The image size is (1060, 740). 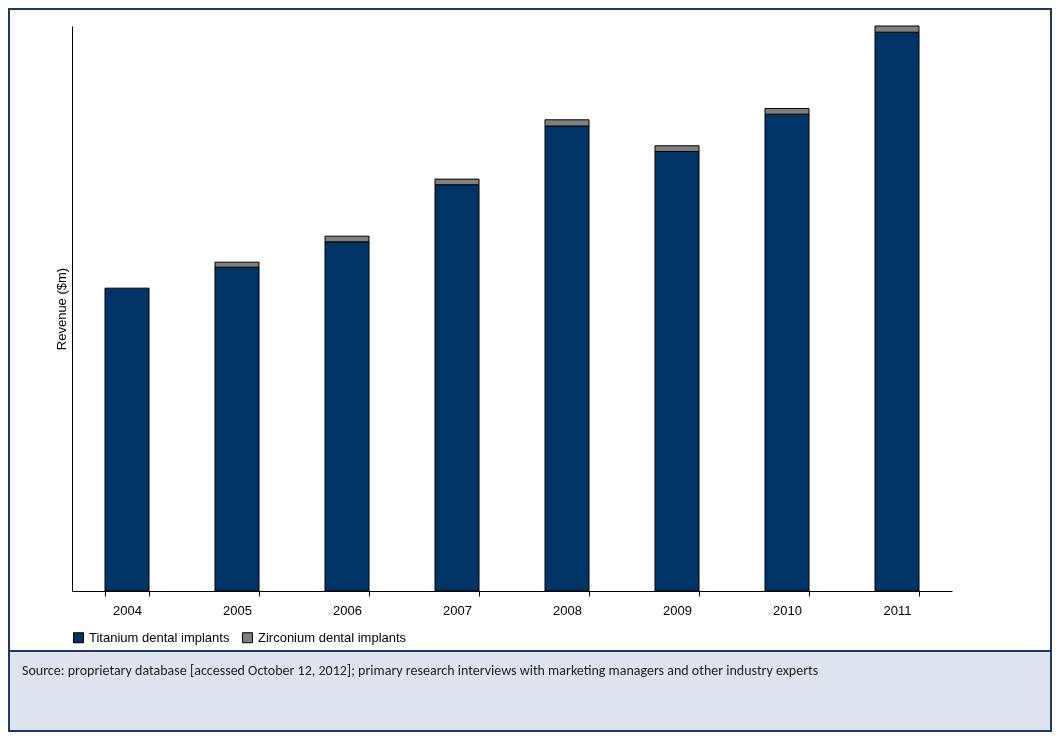 I want to click on x-tick-label: 2010, so click(x=787, y=610).